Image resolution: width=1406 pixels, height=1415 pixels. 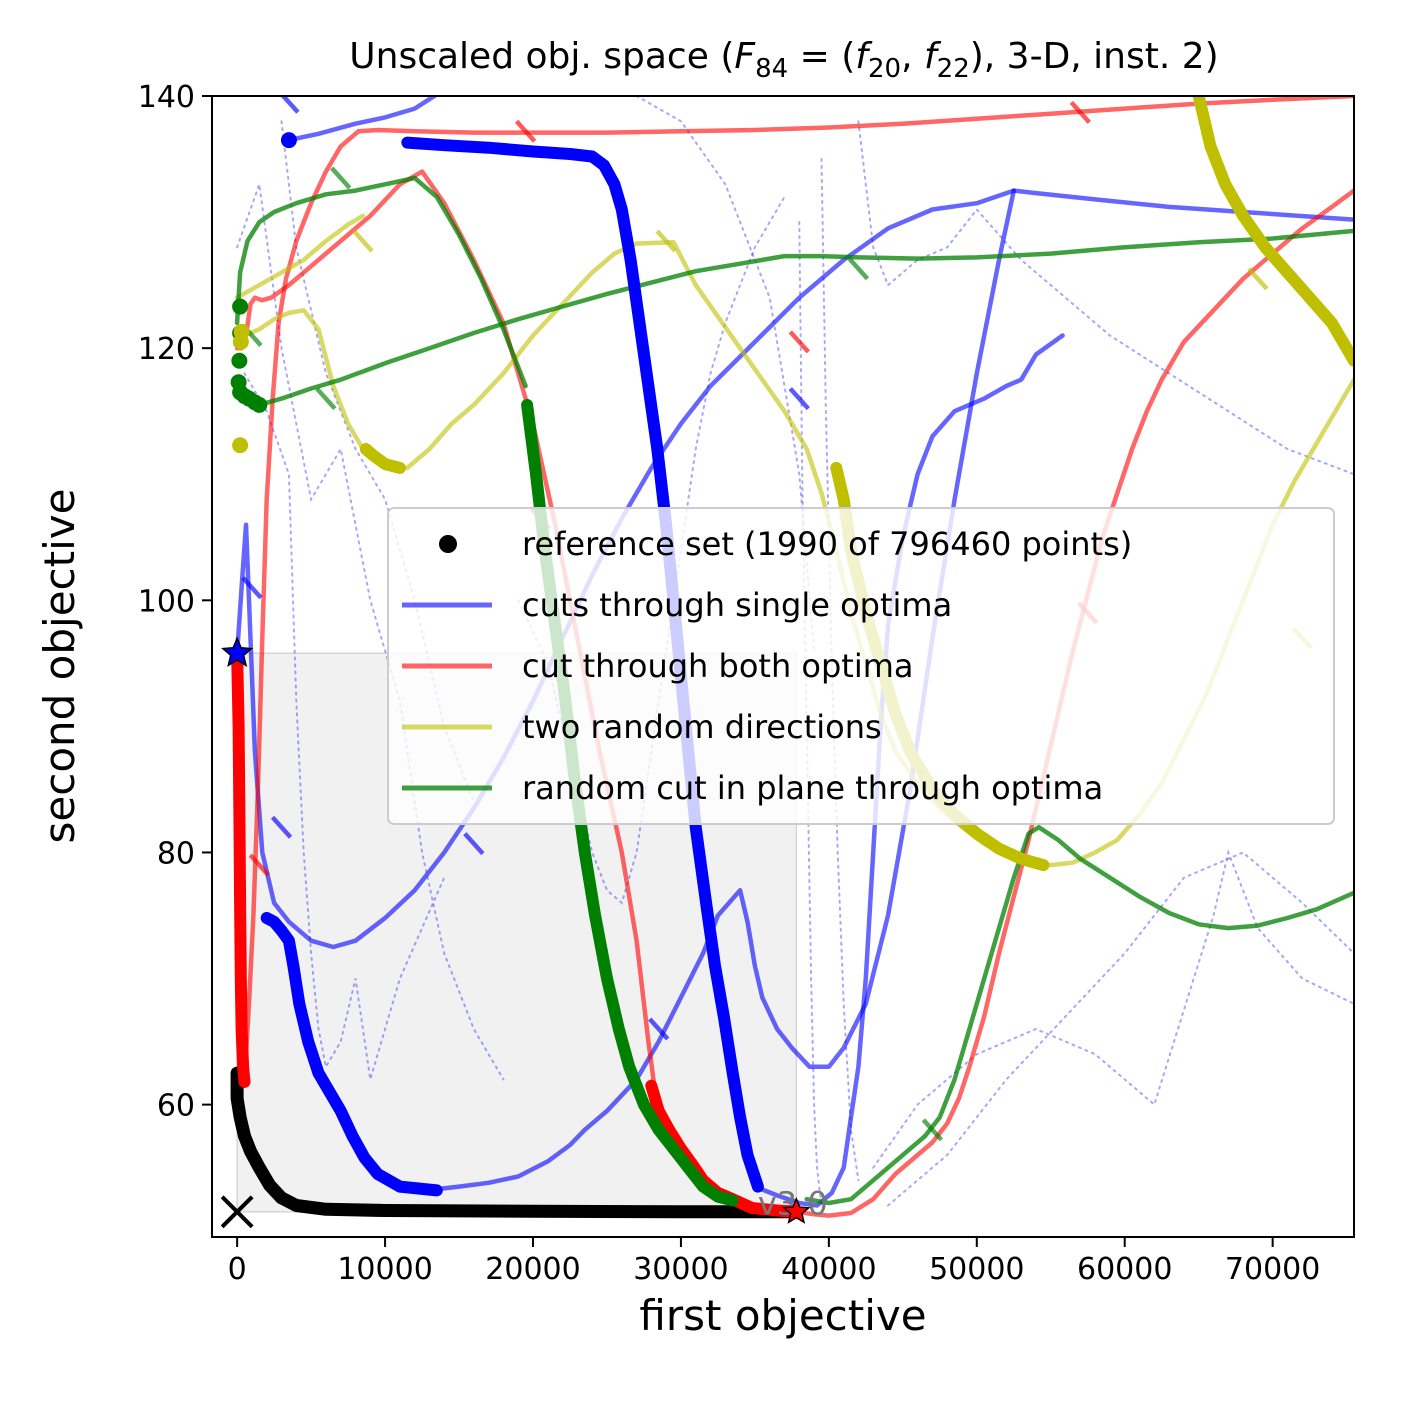 I want to click on y-tick-label-120: 120, so click(x=166, y=349).